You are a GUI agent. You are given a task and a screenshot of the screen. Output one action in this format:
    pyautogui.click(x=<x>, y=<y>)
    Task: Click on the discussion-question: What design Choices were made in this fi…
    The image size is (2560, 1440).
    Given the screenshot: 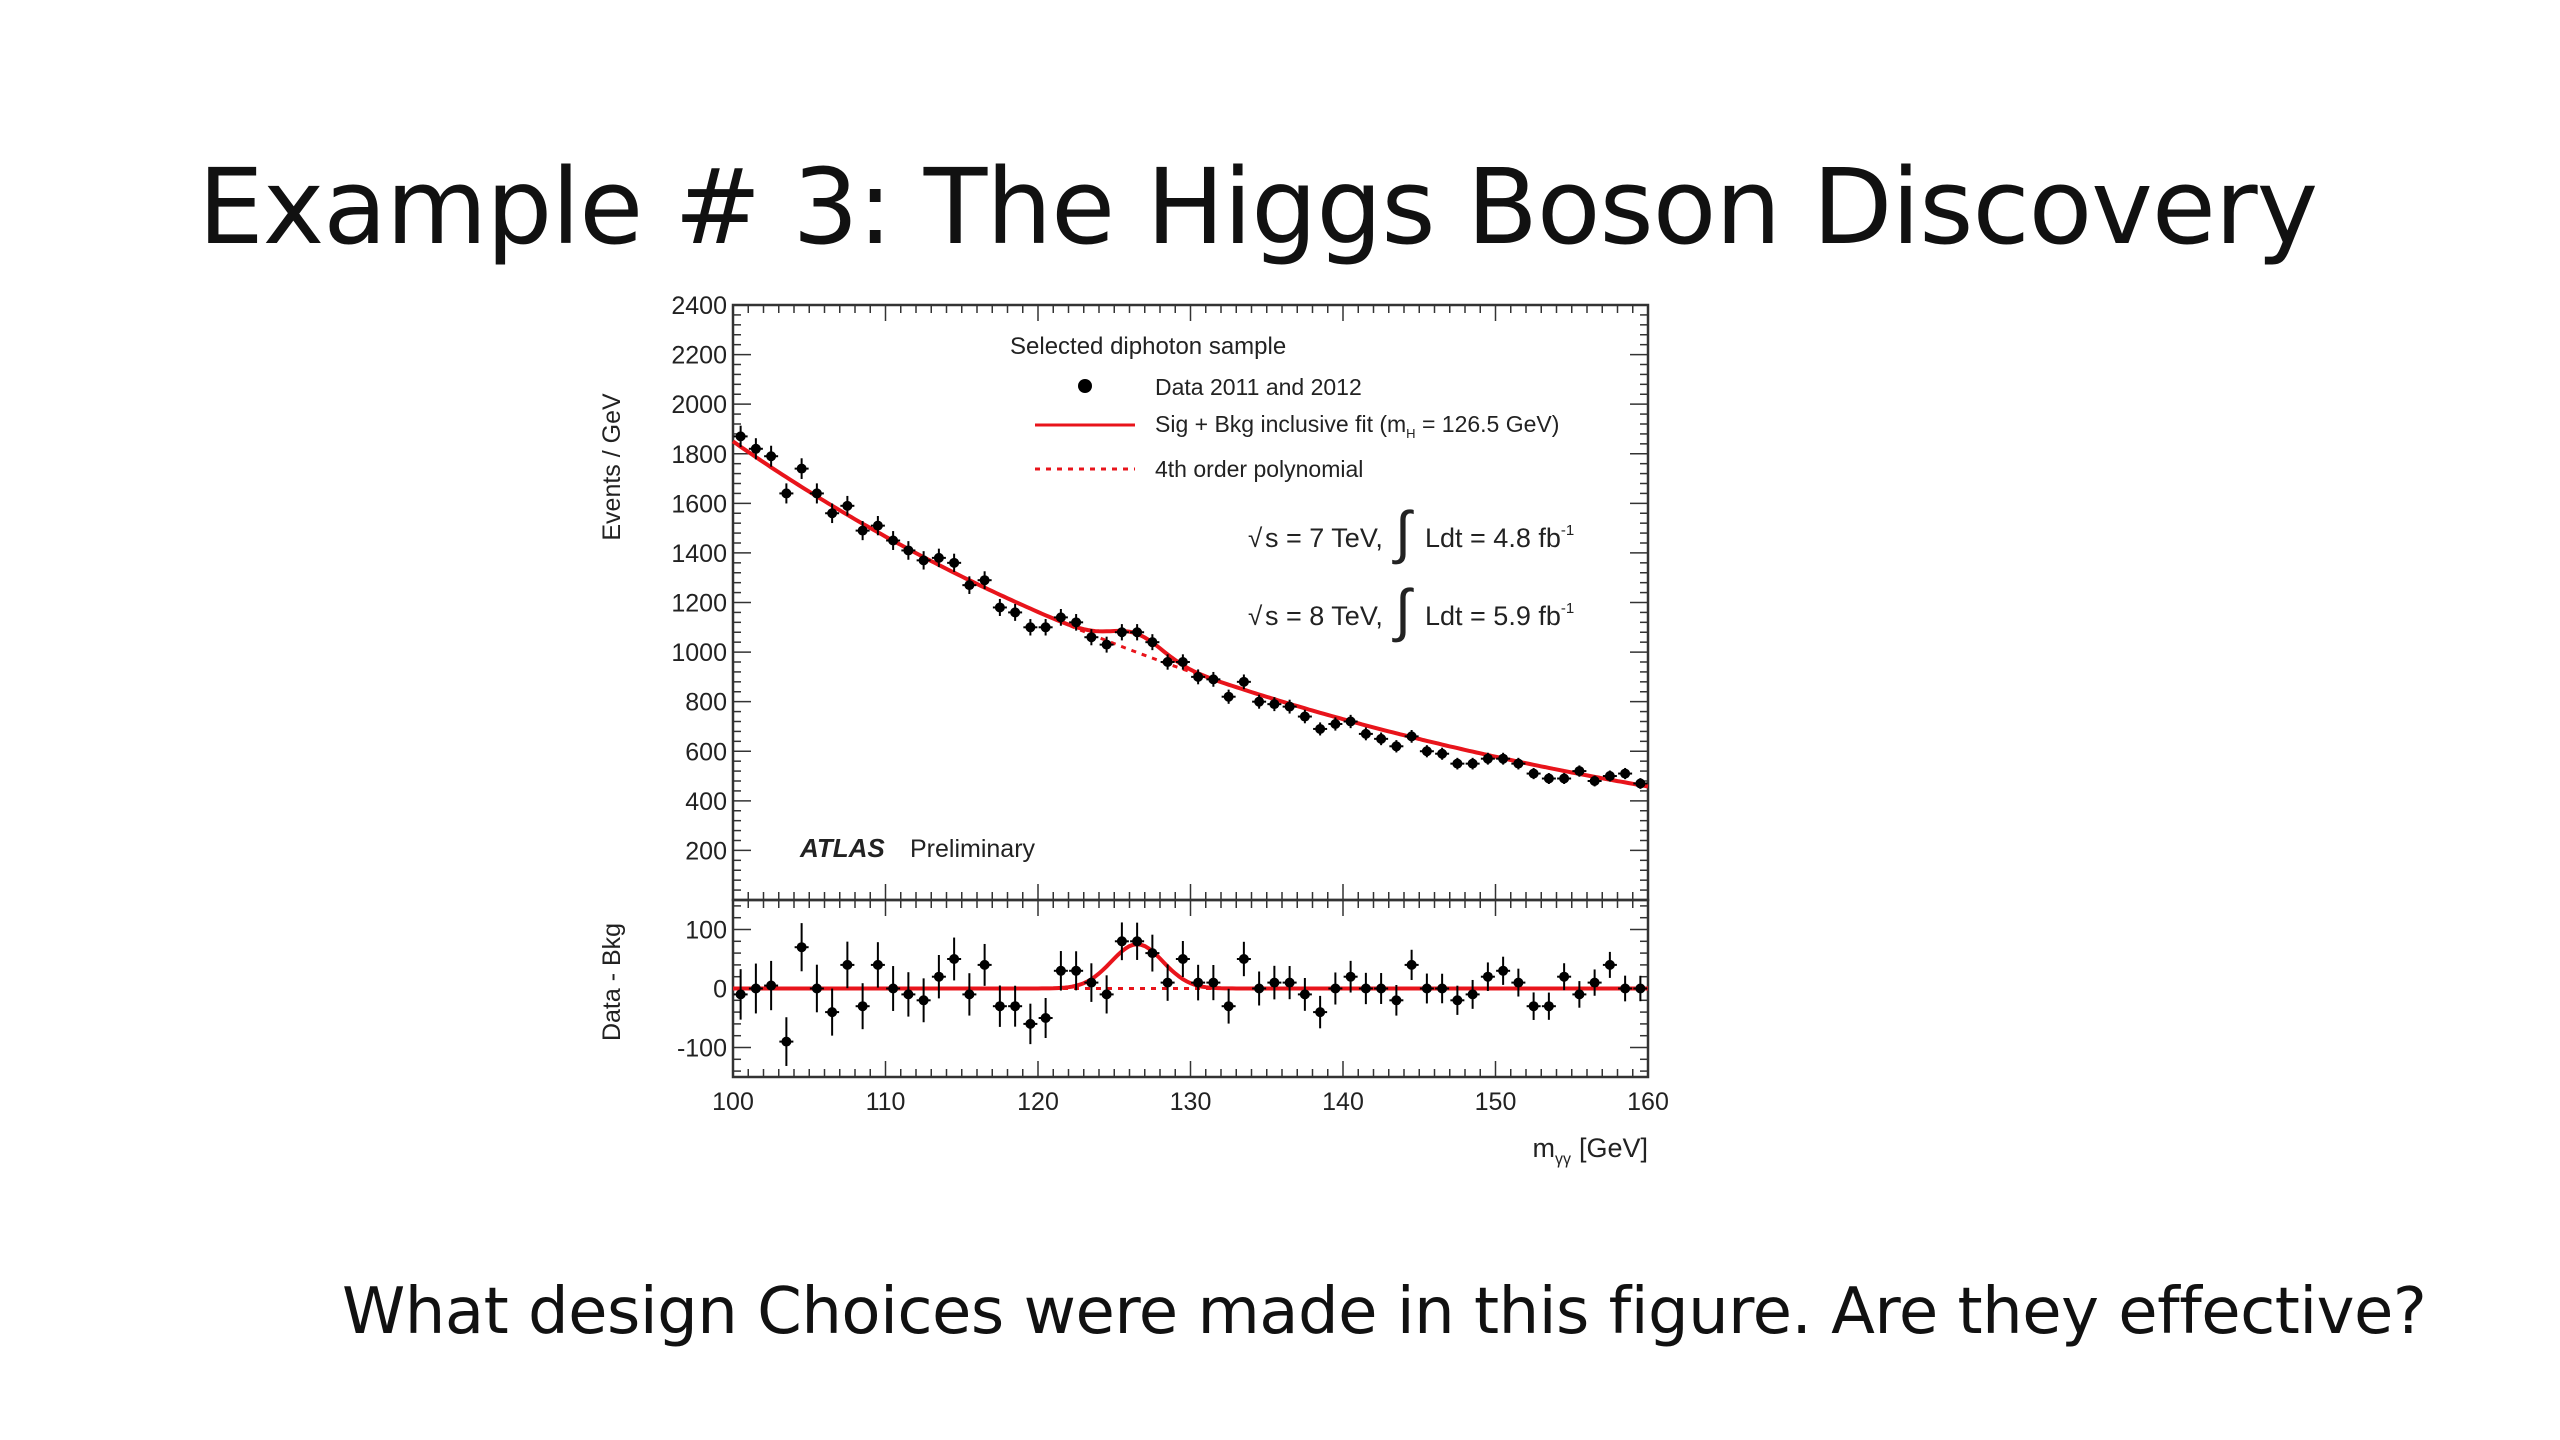 What is the action you would take?
    pyautogui.click(x=1384, y=1312)
    